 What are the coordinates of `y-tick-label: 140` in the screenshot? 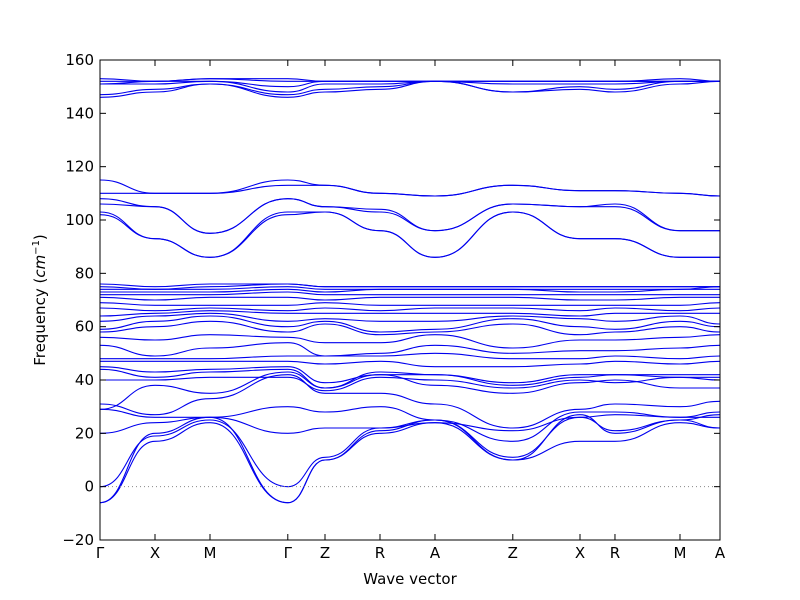 It's located at (79, 113).